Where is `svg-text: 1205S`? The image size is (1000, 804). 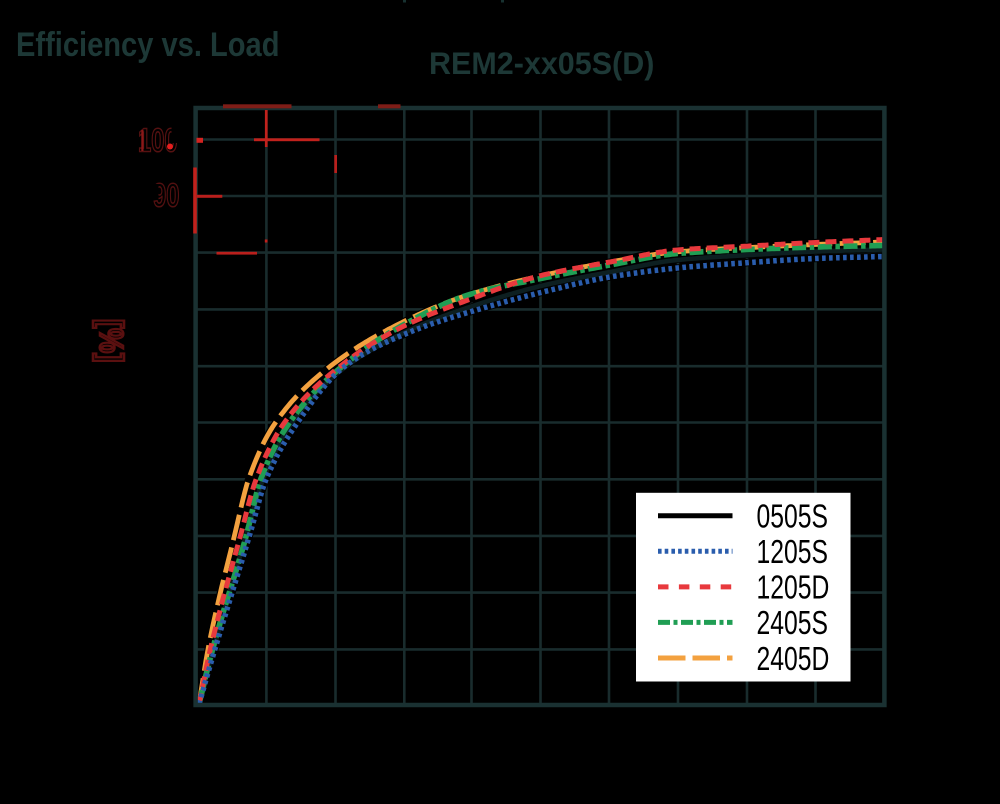
svg-text: 1205S is located at coordinates (792, 553).